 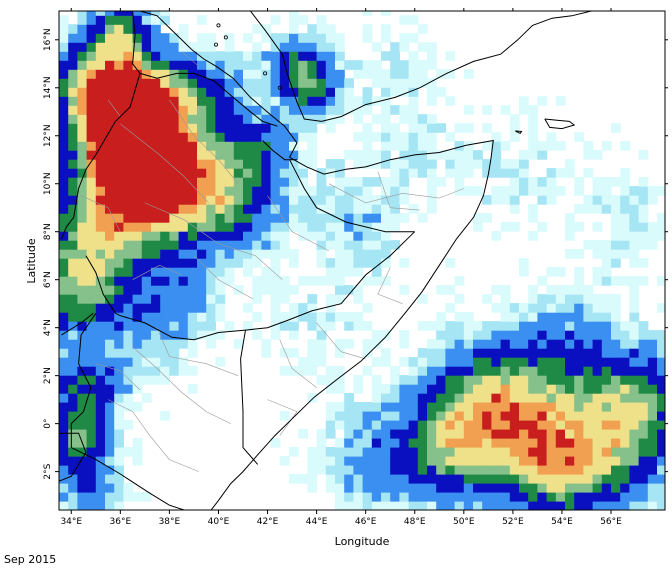 What do you see at coordinates (71, 522) in the screenshot?
I see `lon-tick-label: 34°E` at bounding box center [71, 522].